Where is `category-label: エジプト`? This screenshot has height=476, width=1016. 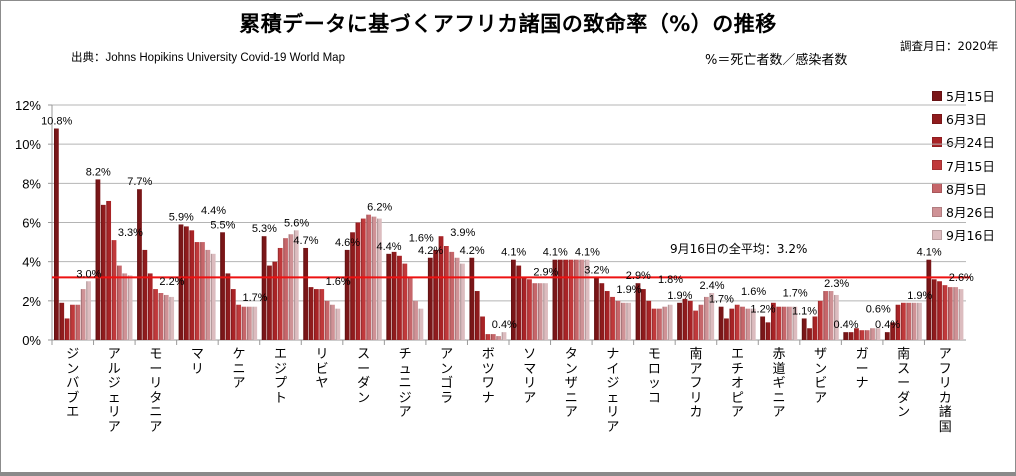
category-label: エジプト is located at coordinates (280, 376).